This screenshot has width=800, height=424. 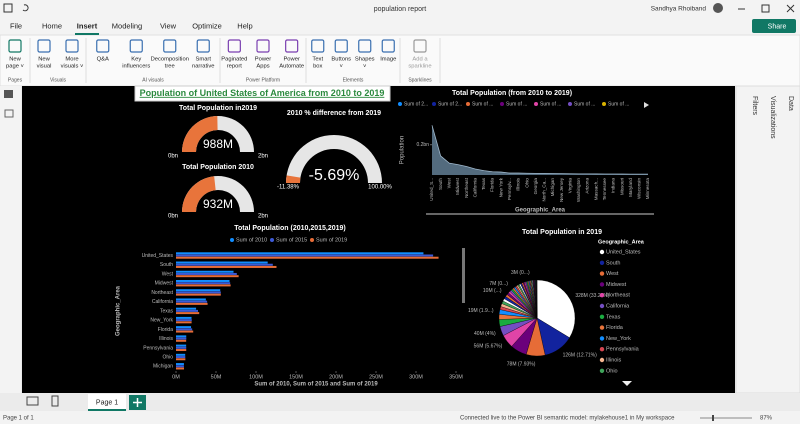 What do you see at coordinates (772, 117) in the screenshot?
I see `pane-tab: Visualizations` at bounding box center [772, 117].